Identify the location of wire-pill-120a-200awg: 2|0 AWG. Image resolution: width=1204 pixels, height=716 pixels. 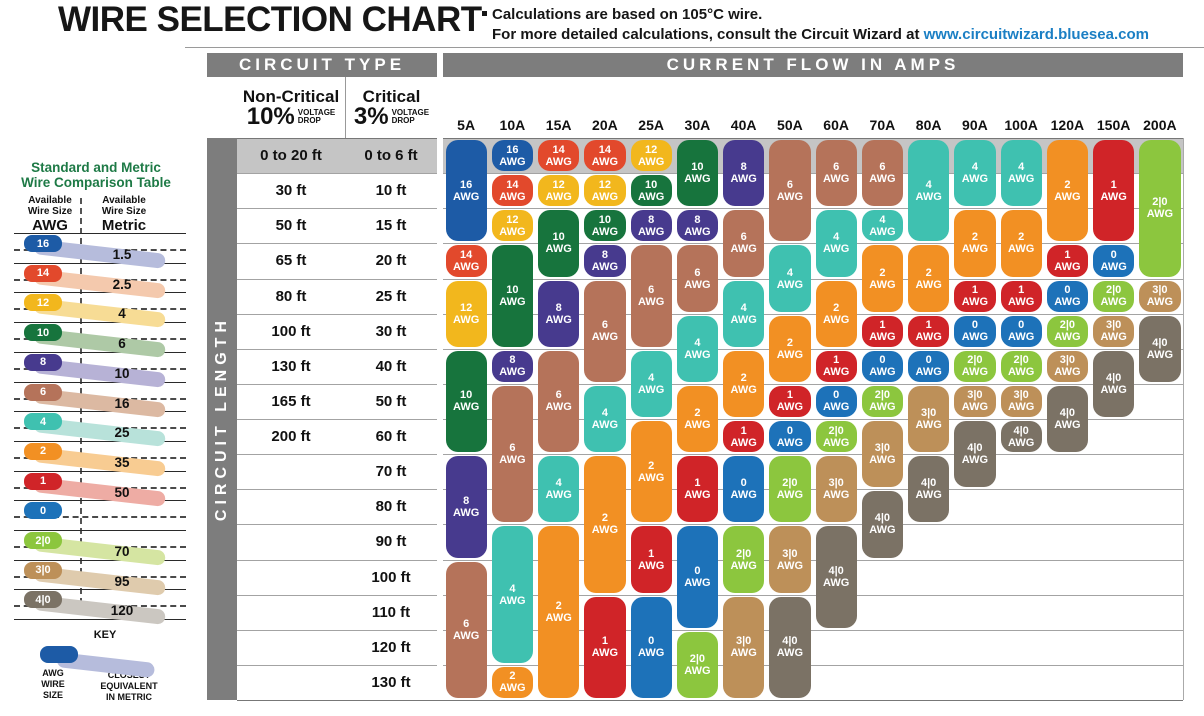
(1067, 331).